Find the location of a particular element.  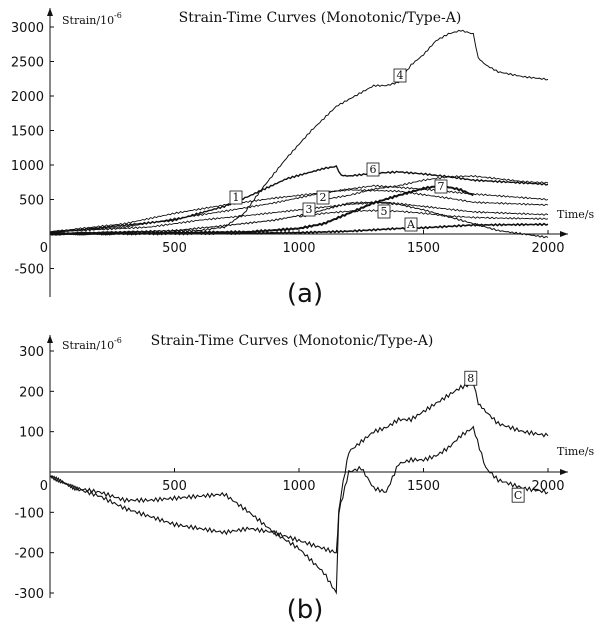

y-tick-label: 100 is located at coordinates (31, 433).